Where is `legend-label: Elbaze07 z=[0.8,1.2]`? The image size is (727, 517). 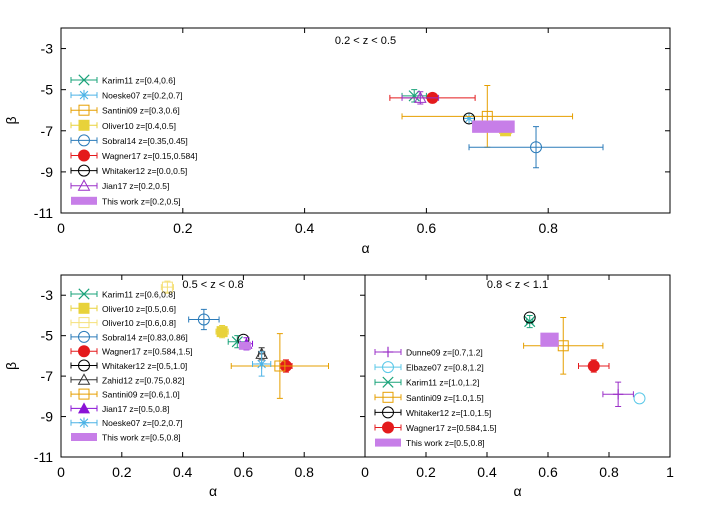 legend-label: Elbaze07 z=[0.8,1.2] is located at coordinates (445, 368).